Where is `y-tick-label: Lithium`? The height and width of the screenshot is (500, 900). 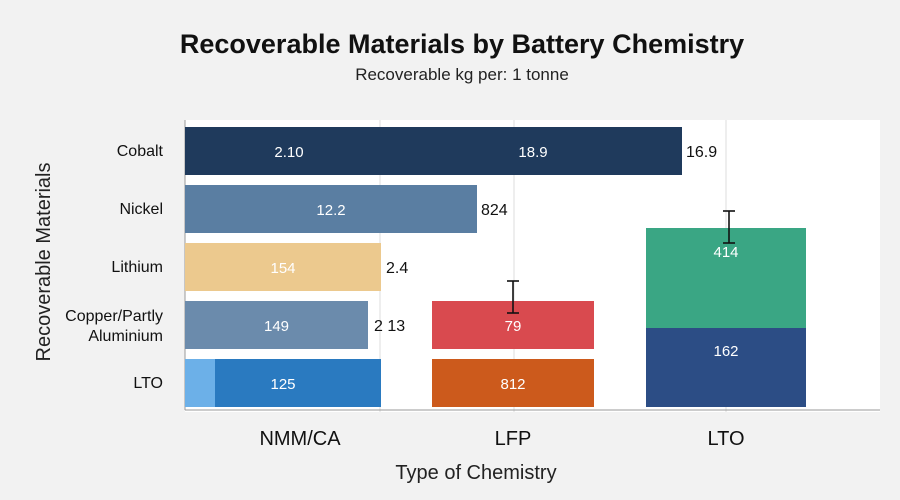
y-tick-label: Lithium is located at coordinates (137, 267).